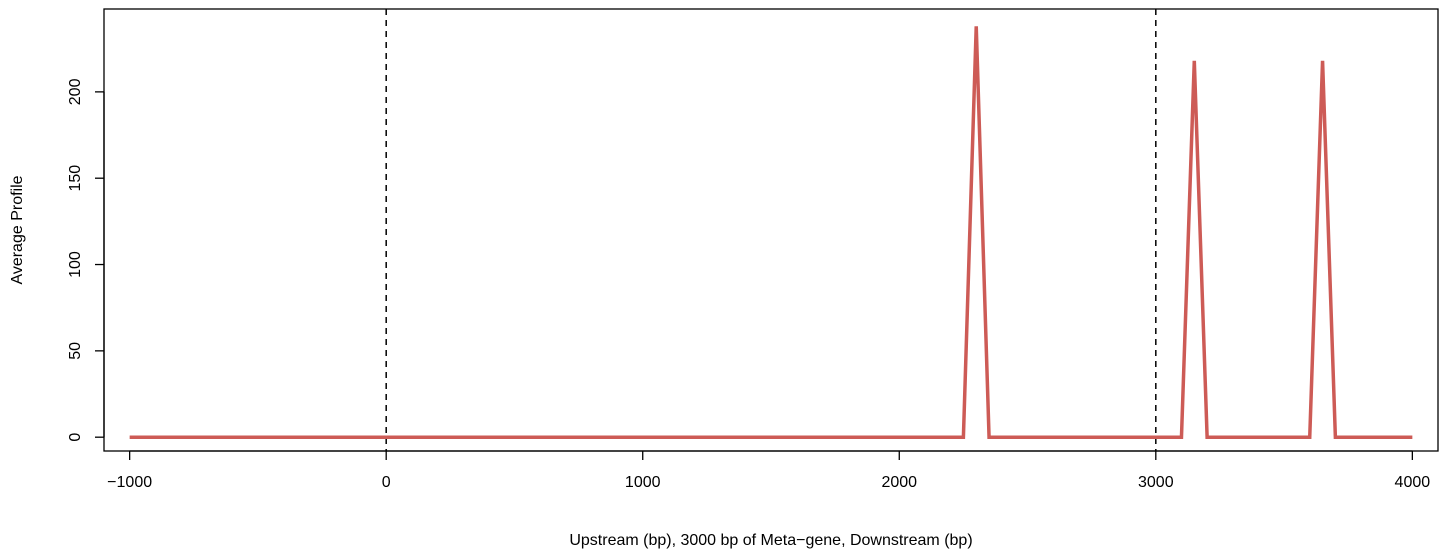 This screenshot has width=1445, height=555. Describe the element at coordinates (129, 482) in the screenshot. I see `x-tick-label-0: −1000` at that location.